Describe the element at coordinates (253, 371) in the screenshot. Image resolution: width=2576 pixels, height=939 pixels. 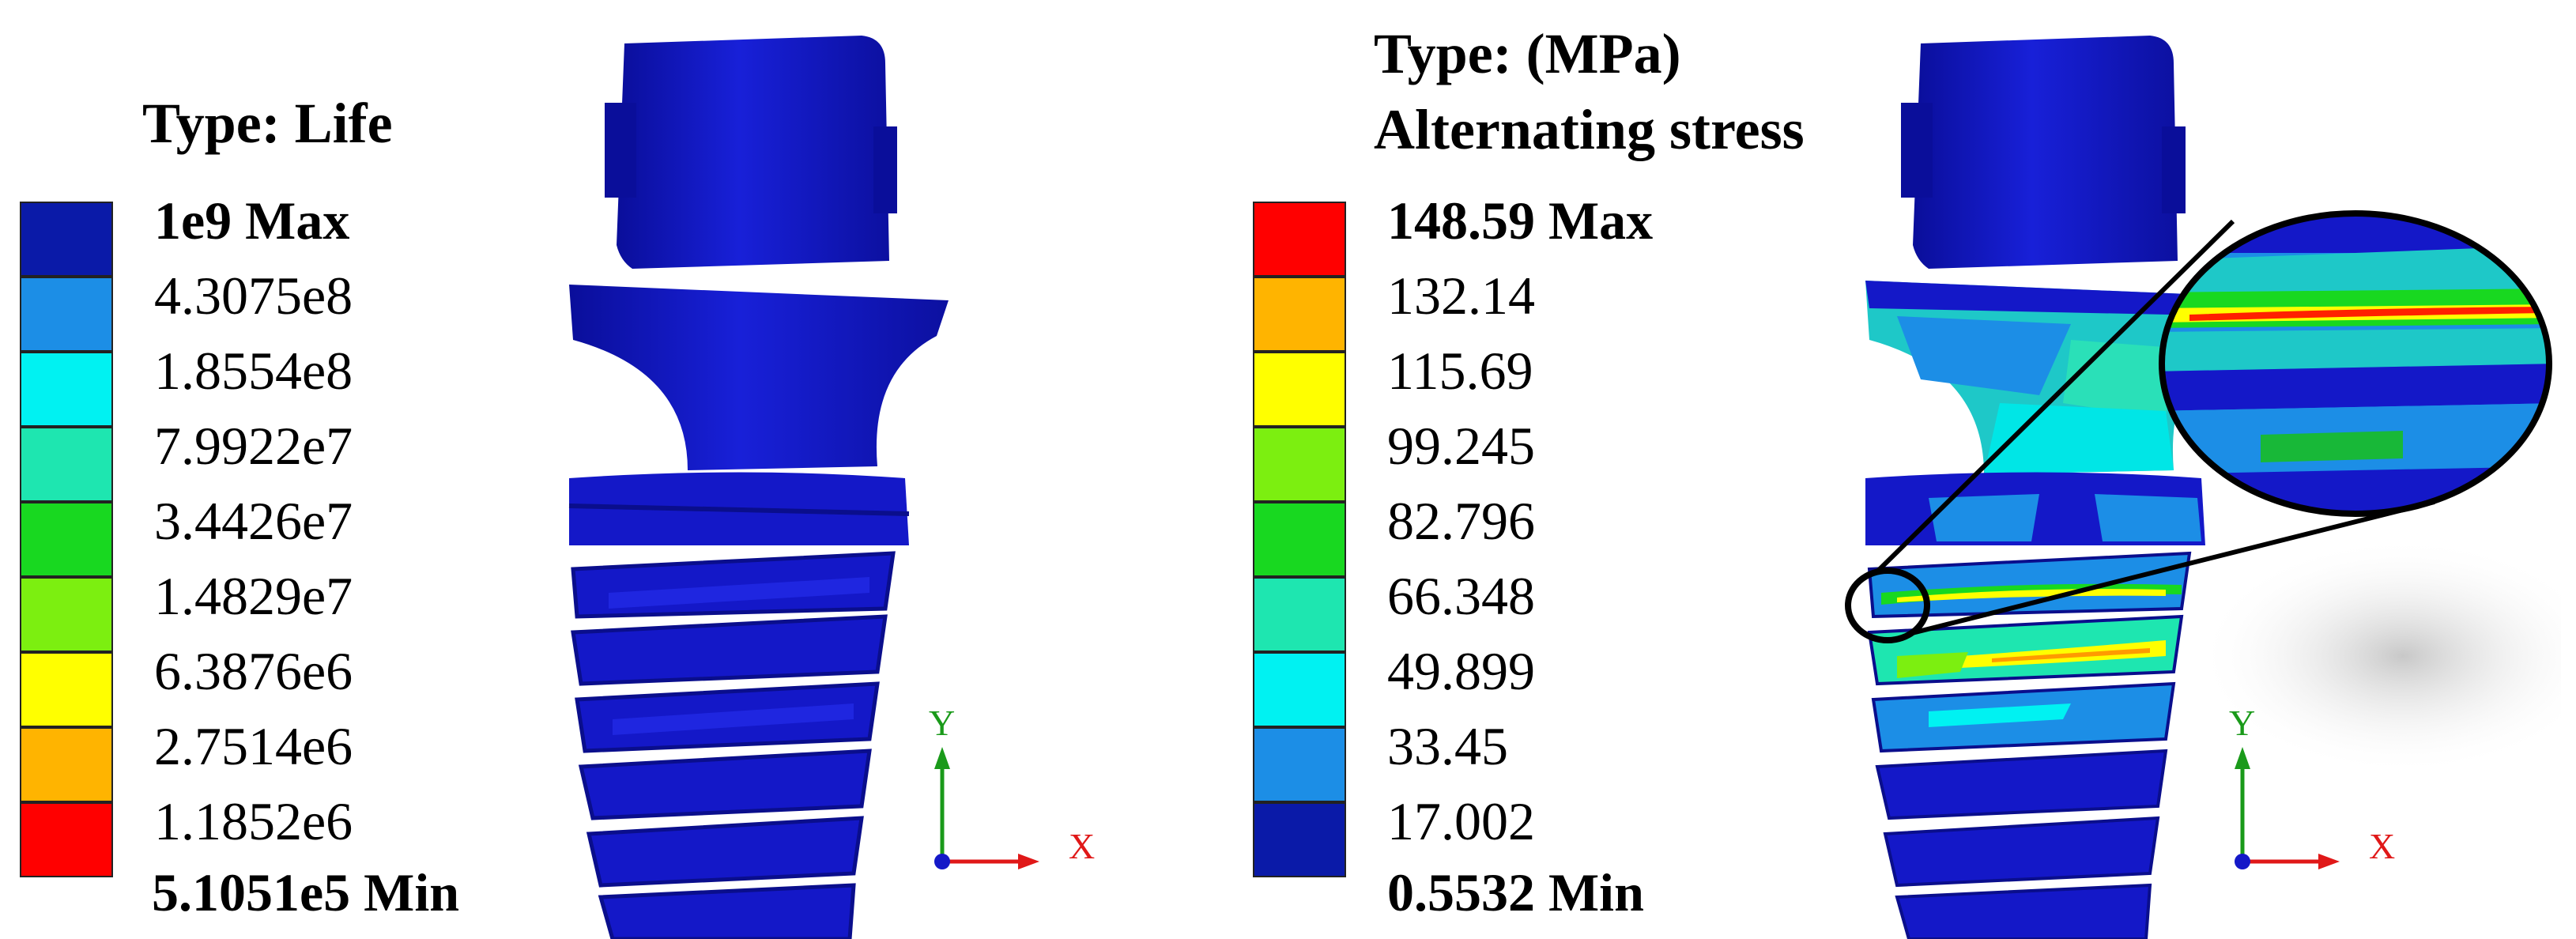
I see `left-panel-legend-label: 1.8554e8` at that location.